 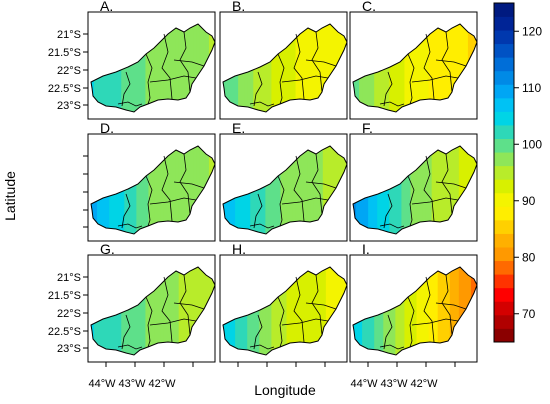 I want to click on panel-6: F., so click(x=413, y=181).